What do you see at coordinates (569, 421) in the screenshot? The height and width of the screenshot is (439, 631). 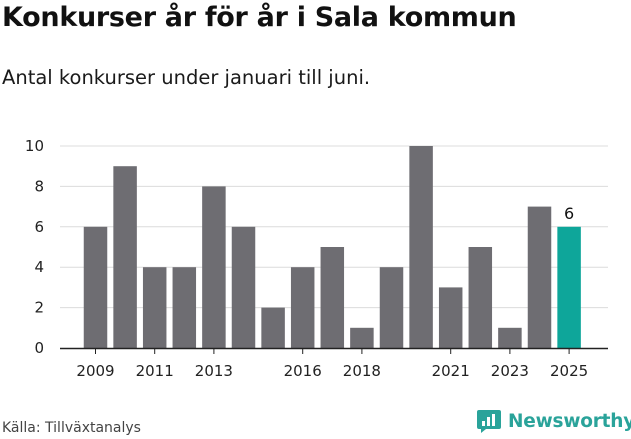 I see `brand-name: Newsworthy` at bounding box center [569, 421].